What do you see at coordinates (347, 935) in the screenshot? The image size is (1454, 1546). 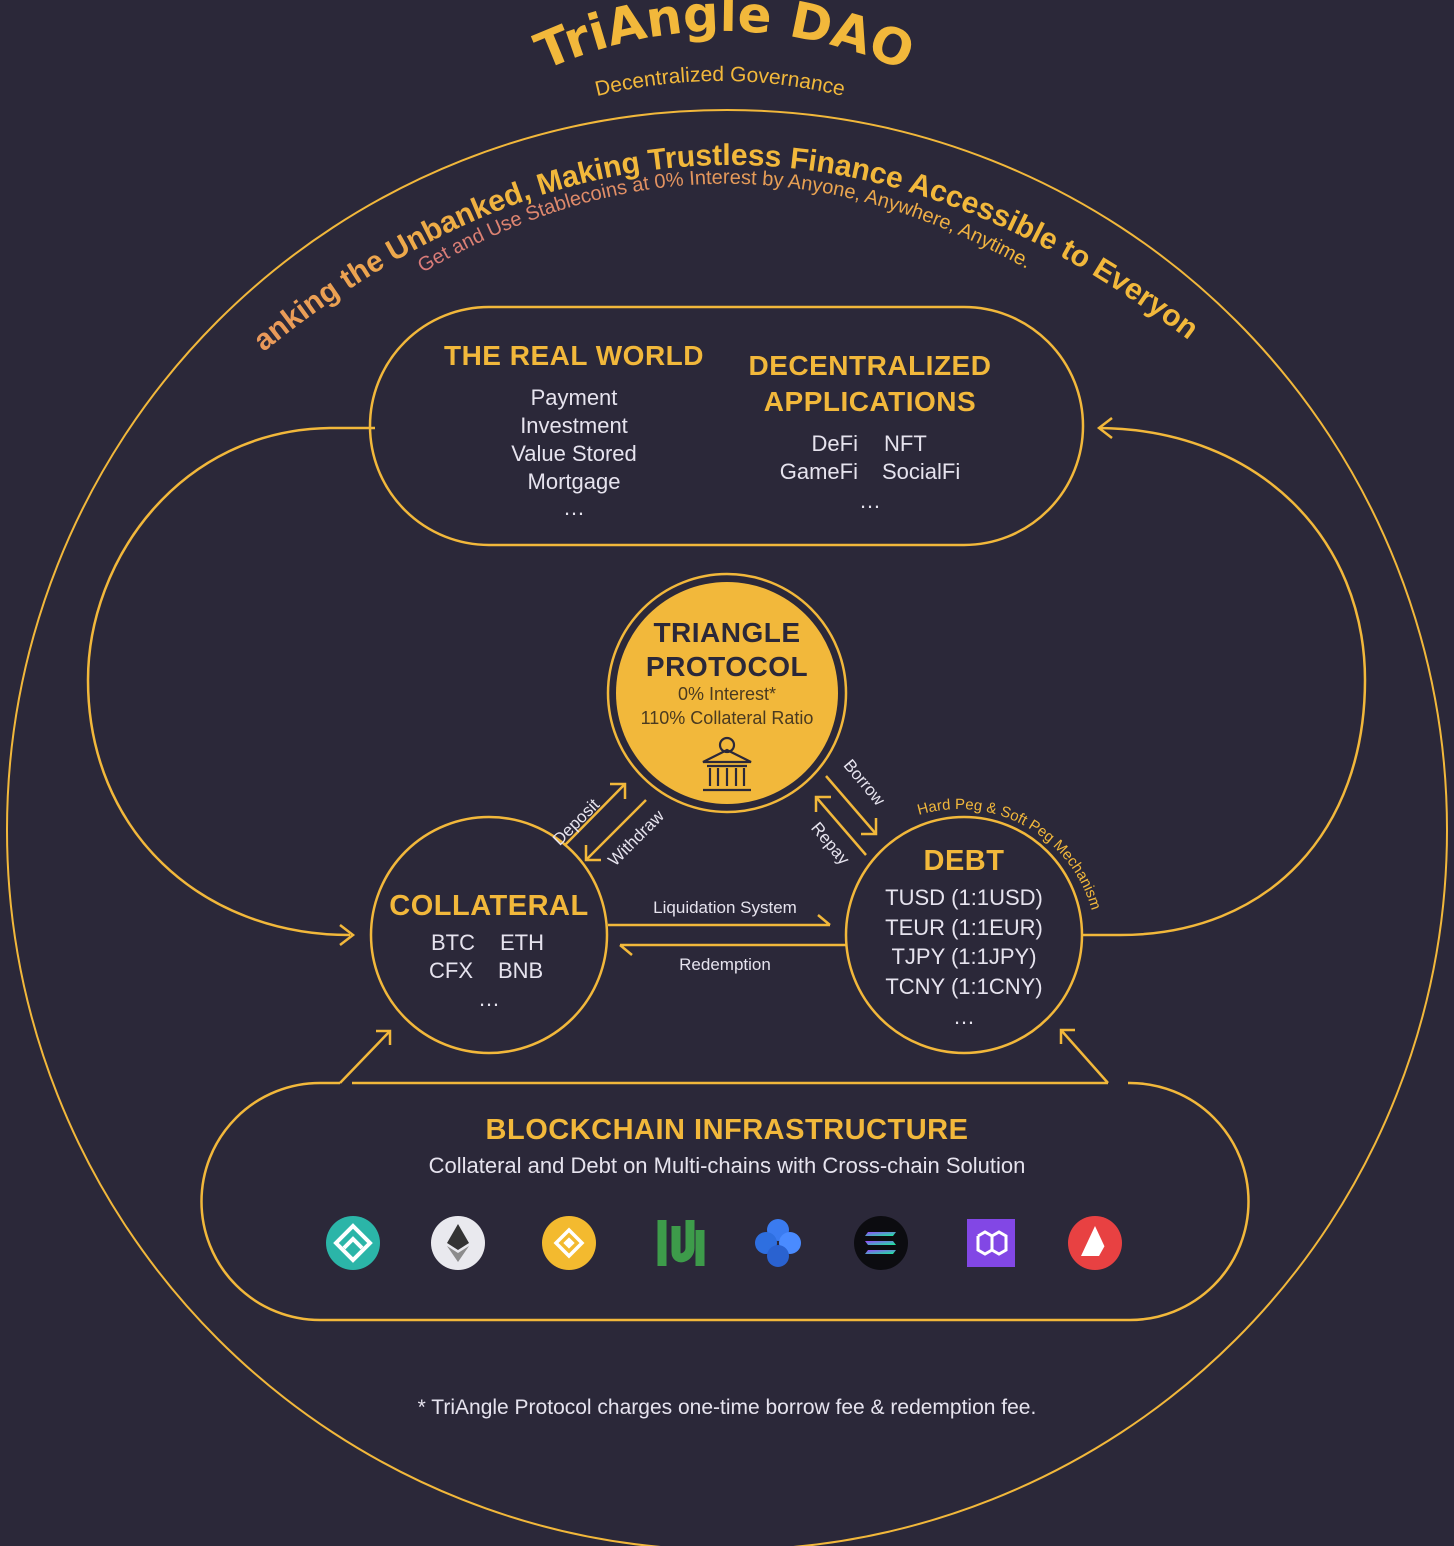 I see `arrowhead-left` at bounding box center [347, 935].